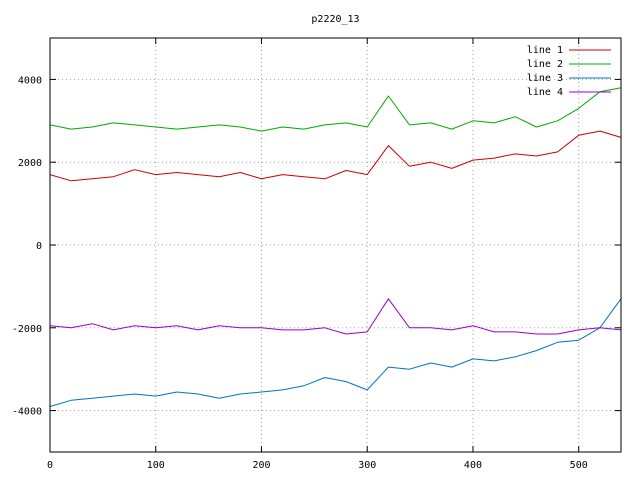 This screenshot has width=640, height=480. I want to click on x-tick-label: 500, so click(579, 465).